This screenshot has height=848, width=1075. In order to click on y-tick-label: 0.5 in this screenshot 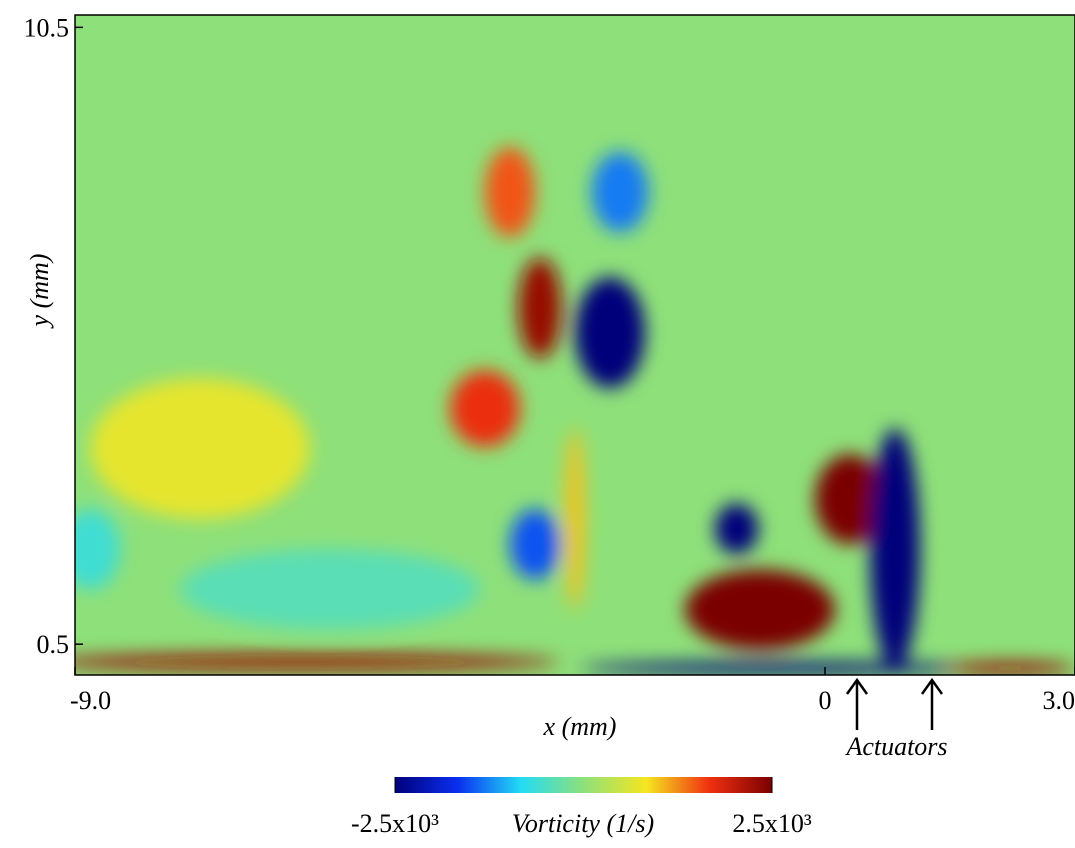, I will do `click(53, 644)`.